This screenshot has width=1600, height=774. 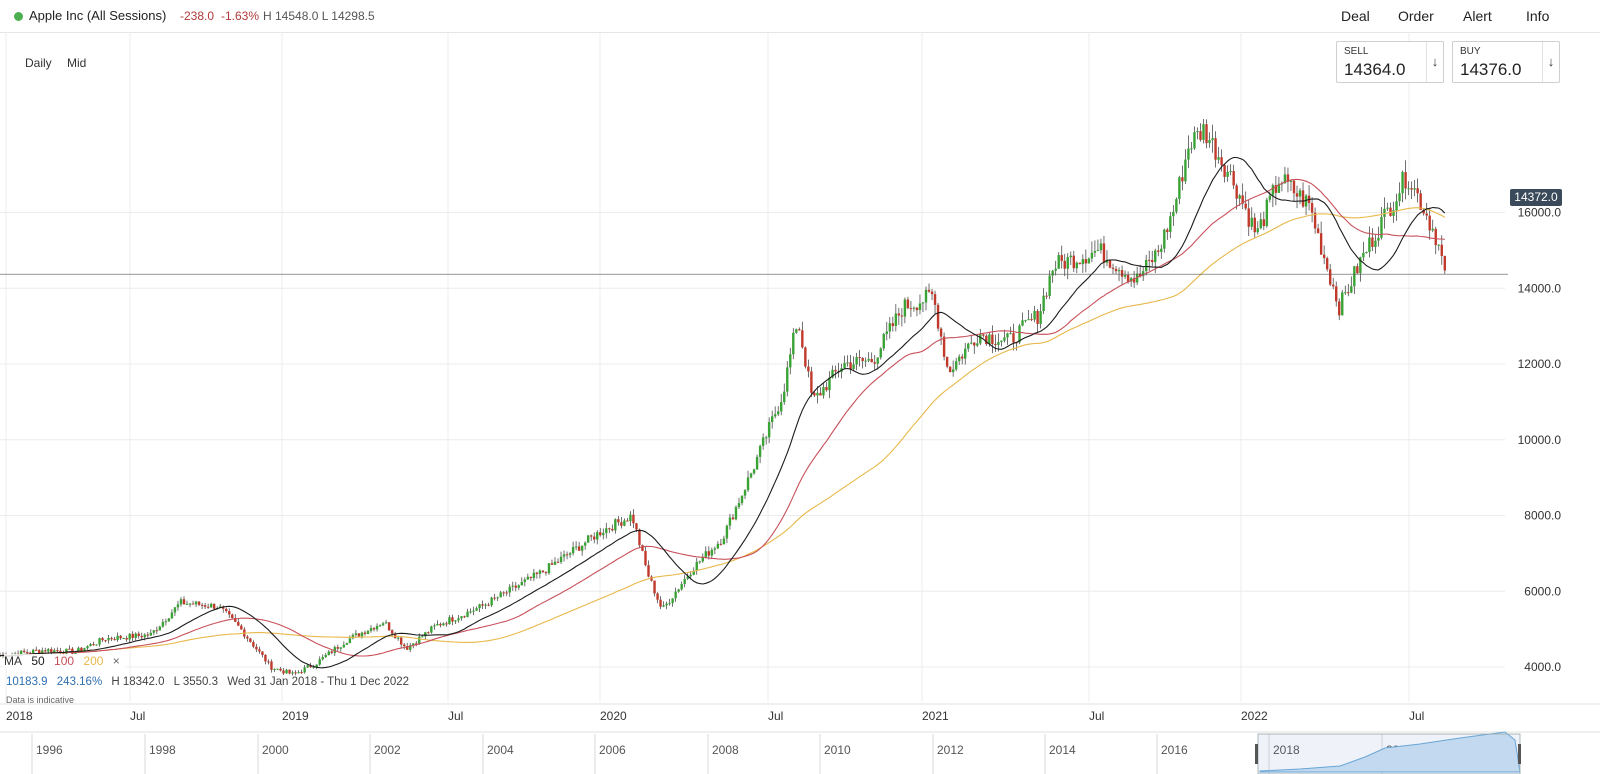 What do you see at coordinates (1416, 16) in the screenshot?
I see `order-button: Order` at bounding box center [1416, 16].